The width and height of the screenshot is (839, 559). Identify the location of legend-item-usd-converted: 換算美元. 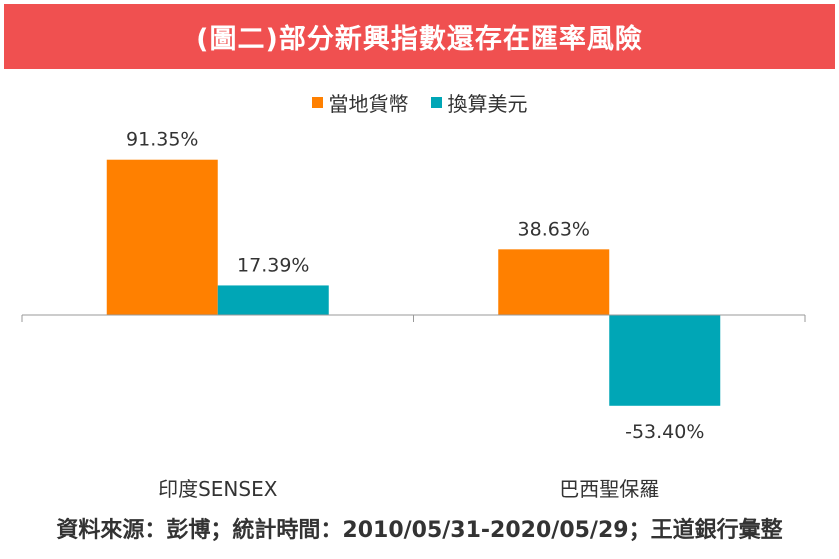
(479, 102).